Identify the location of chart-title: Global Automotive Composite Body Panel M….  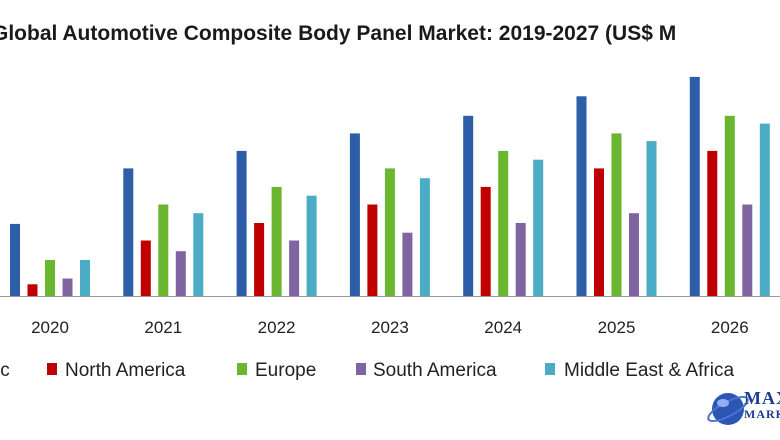
(338, 33).